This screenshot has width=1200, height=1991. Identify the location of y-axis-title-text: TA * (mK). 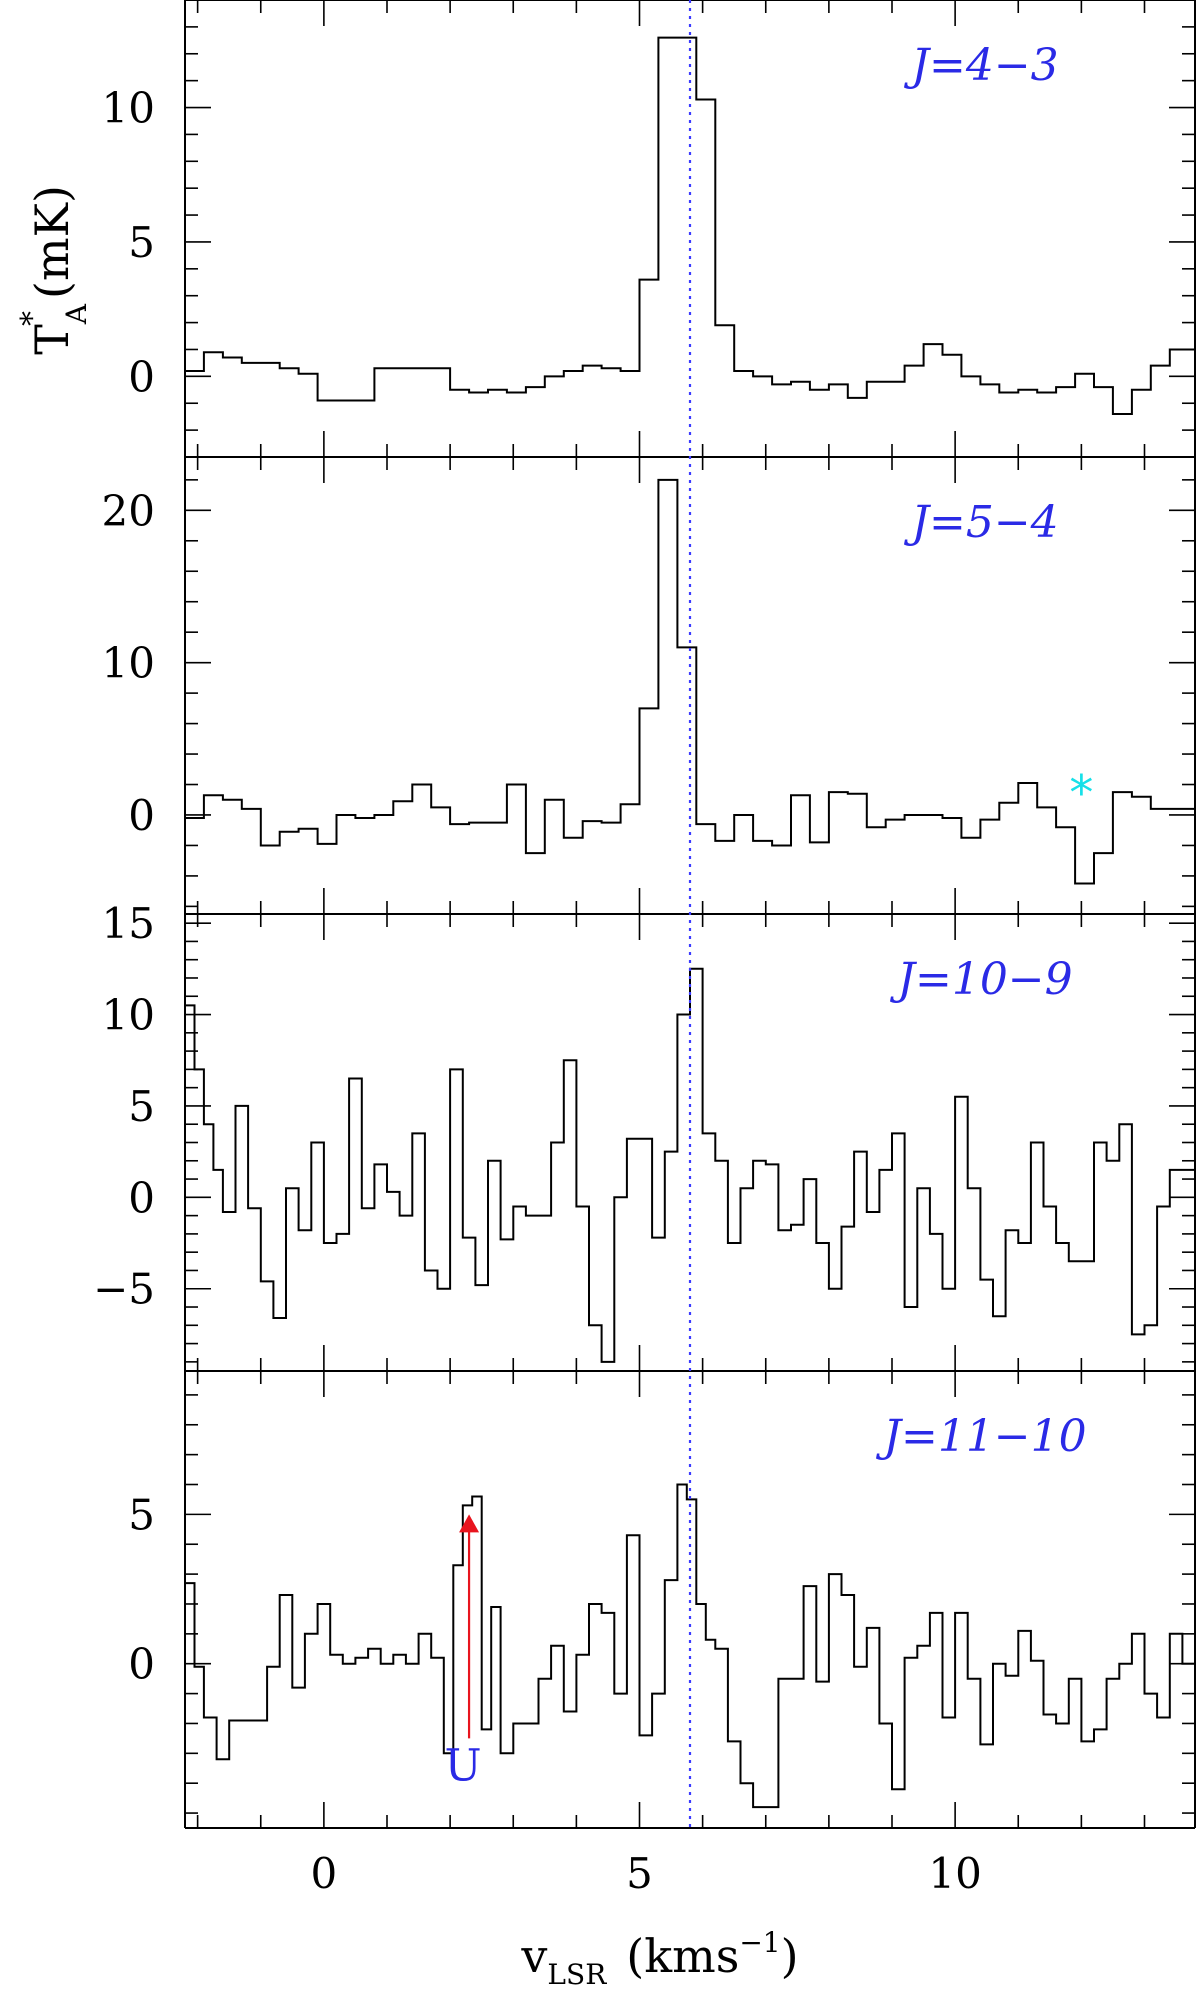
(54, 270).